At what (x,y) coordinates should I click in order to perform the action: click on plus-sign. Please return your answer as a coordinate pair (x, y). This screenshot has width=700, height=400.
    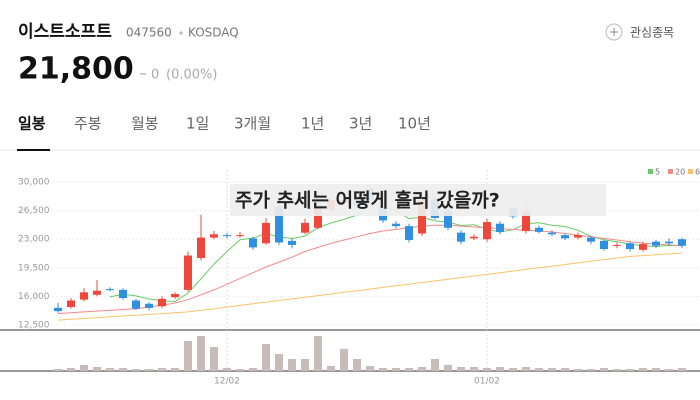
    Looking at the image, I should click on (614, 32).